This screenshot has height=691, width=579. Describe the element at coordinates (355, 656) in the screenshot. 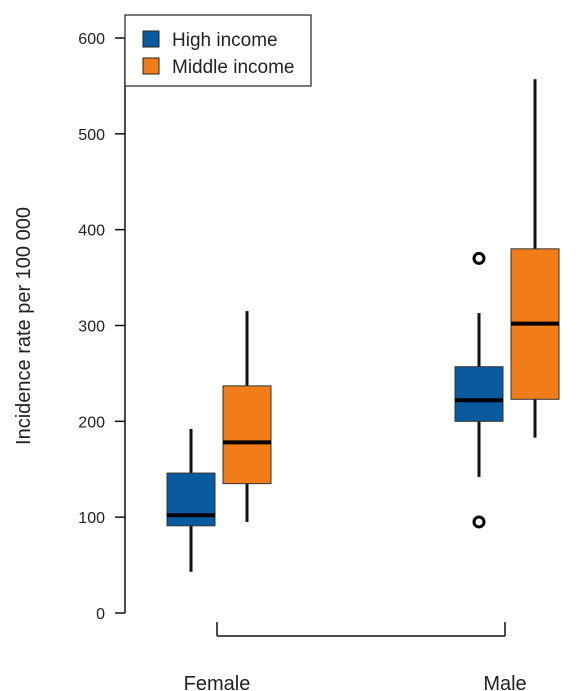

I see `x-axis: Female Male` at that location.